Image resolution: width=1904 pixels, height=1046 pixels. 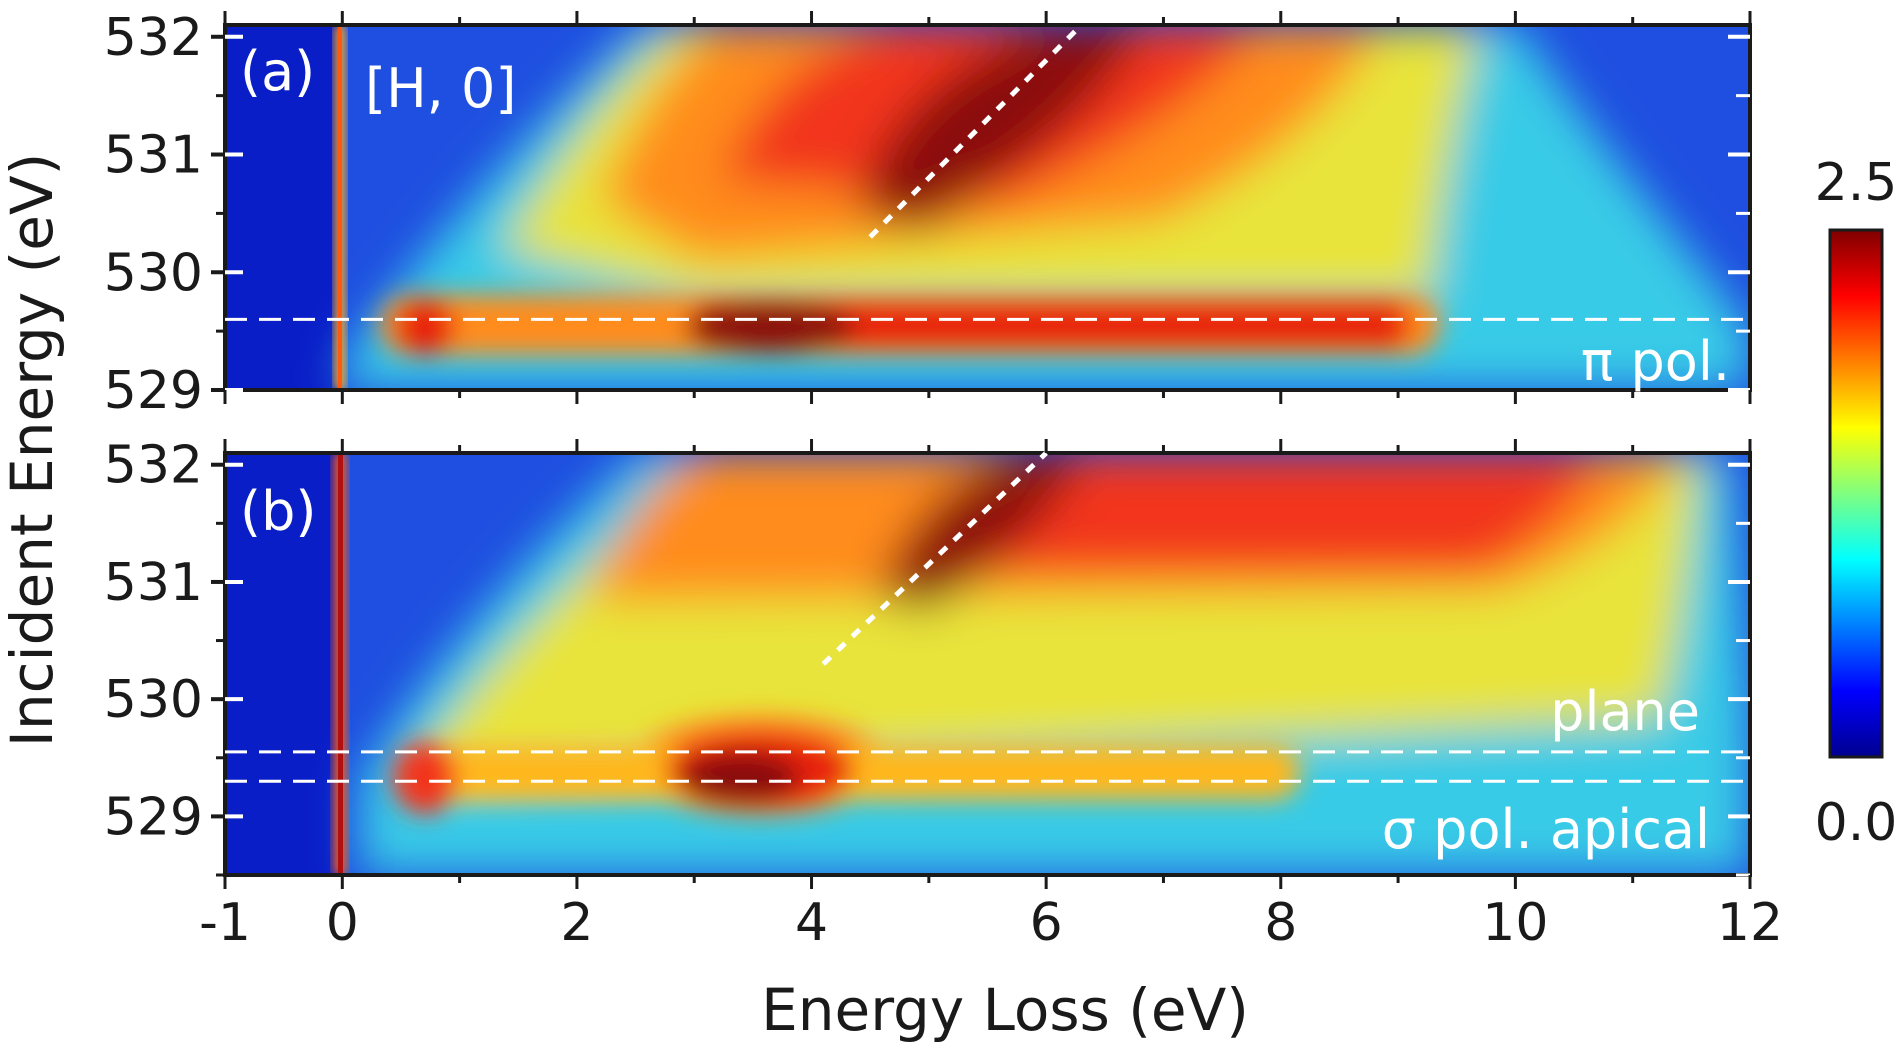 What do you see at coordinates (278, 511) in the screenshot?
I see `panel-b-label: (b)` at bounding box center [278, 511].